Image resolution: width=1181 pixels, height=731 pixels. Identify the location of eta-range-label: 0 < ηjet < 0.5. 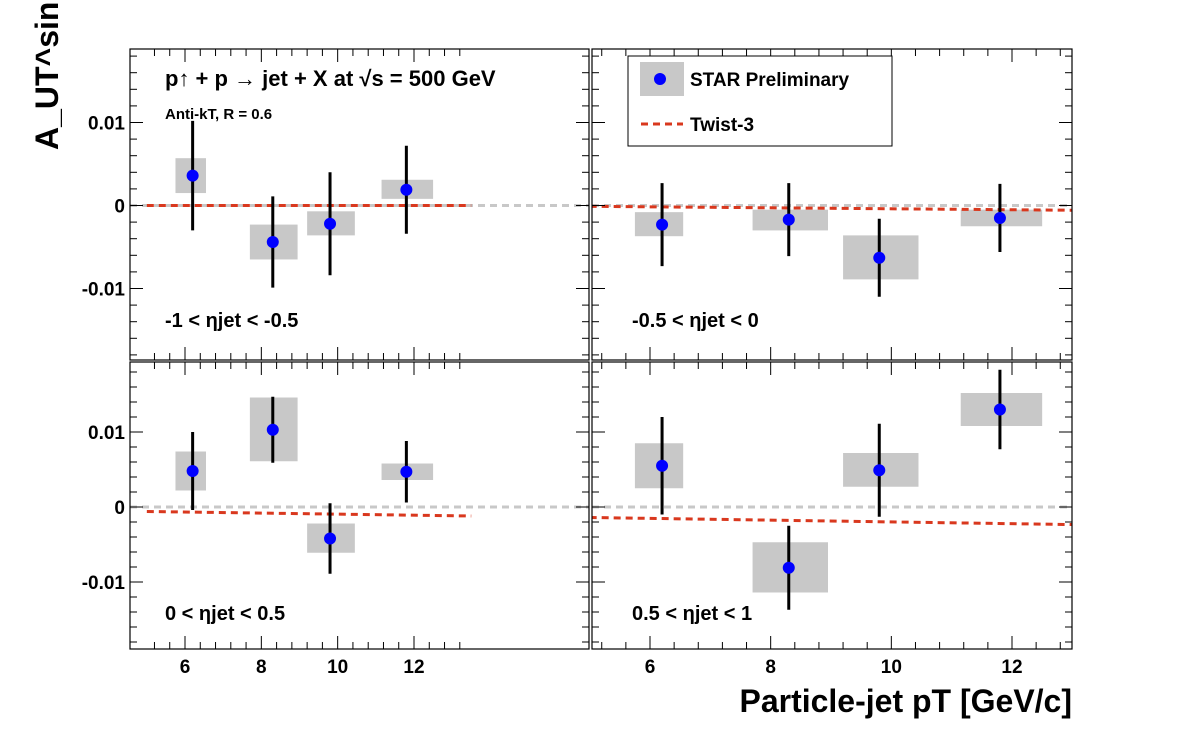
(225, 614).